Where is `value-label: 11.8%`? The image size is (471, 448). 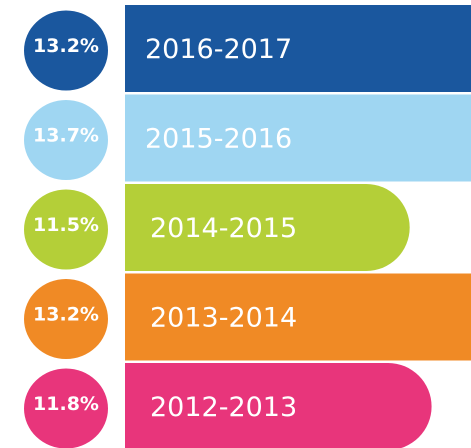
value-label: 11.8% is located at coordinates (66, 404).